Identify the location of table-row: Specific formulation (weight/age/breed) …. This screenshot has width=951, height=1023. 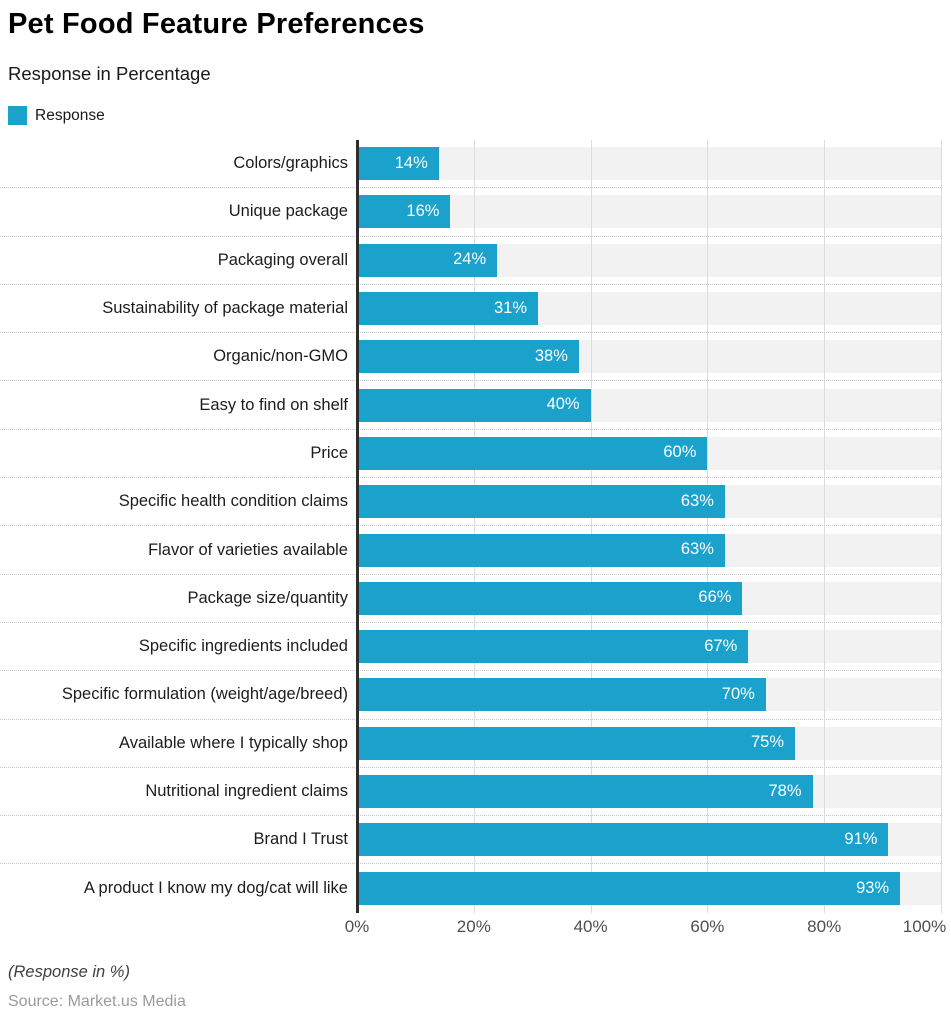
(470, 695).